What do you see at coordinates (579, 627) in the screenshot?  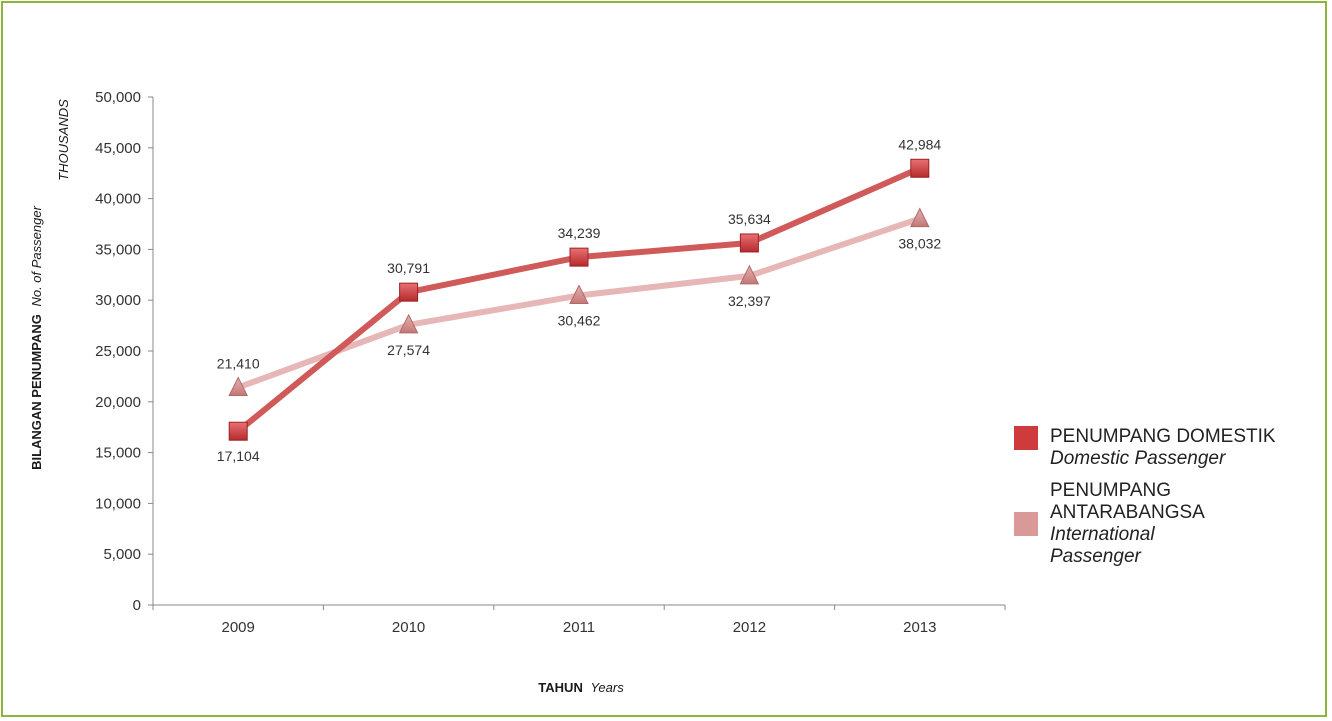 I see `x-tick-label: 2011` at bounding box center [579, 627].